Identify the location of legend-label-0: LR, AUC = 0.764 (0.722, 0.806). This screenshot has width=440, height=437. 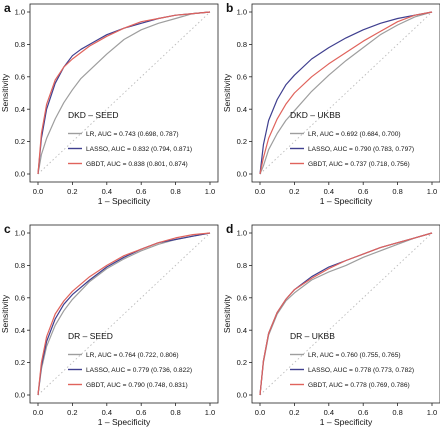
(132, 355).